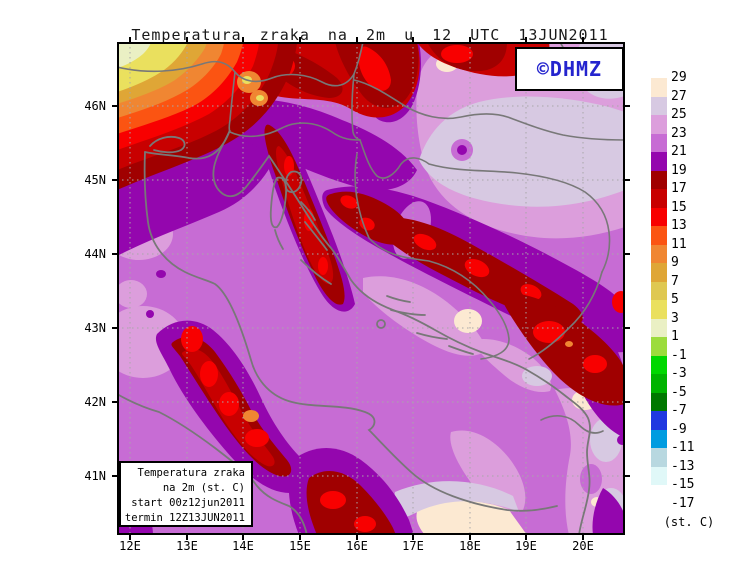  Describe the element at coordinates (675, 299) in the screenshot. I see `legend-tick-label: 5` at that location.